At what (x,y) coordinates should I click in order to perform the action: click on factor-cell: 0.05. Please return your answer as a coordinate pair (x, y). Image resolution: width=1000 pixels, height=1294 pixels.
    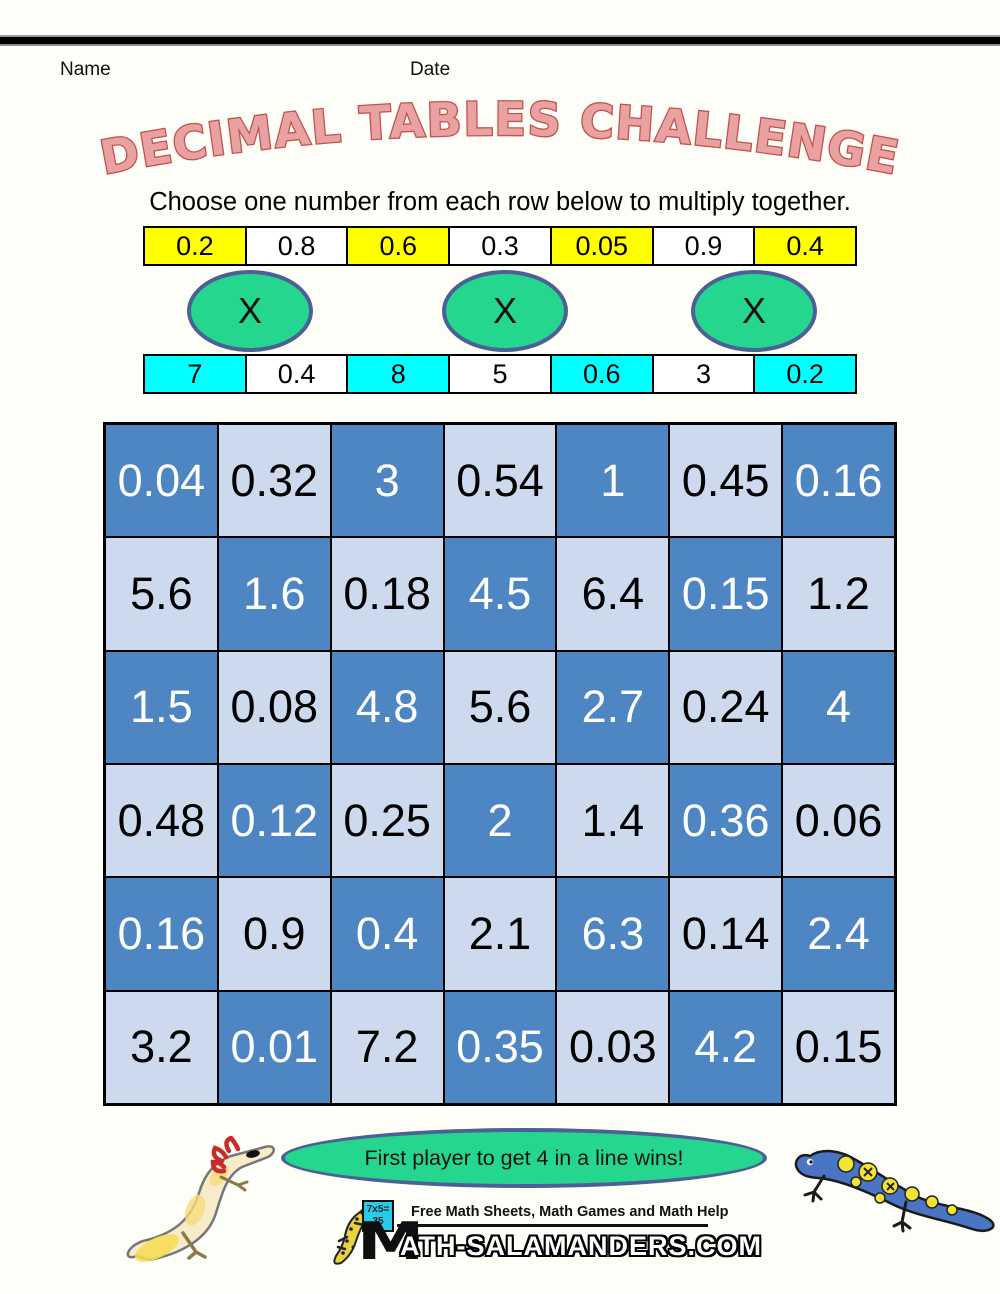
    Looking at the image, I should click on (602, 246).